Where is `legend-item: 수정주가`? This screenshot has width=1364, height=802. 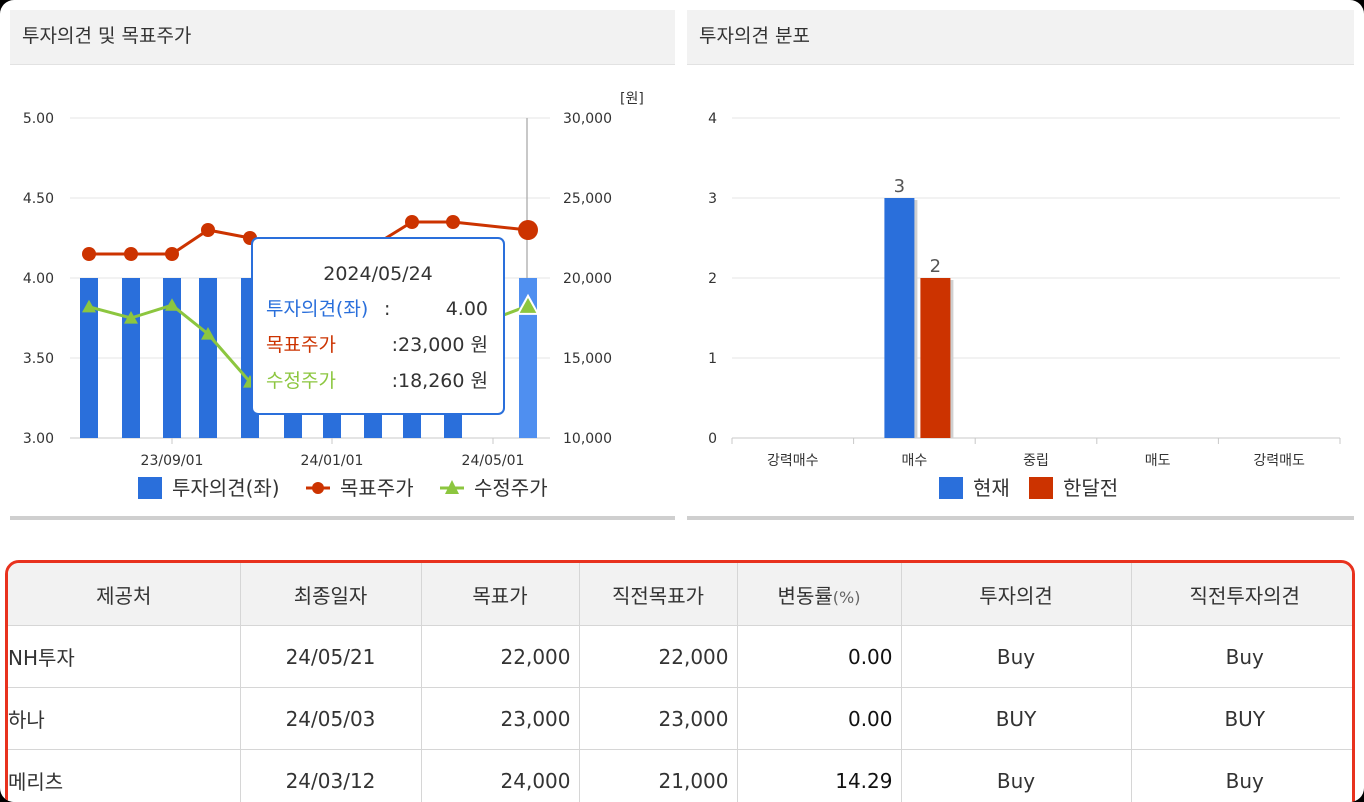 legend-item: 수정주가 is located at coordinates (494, 488).